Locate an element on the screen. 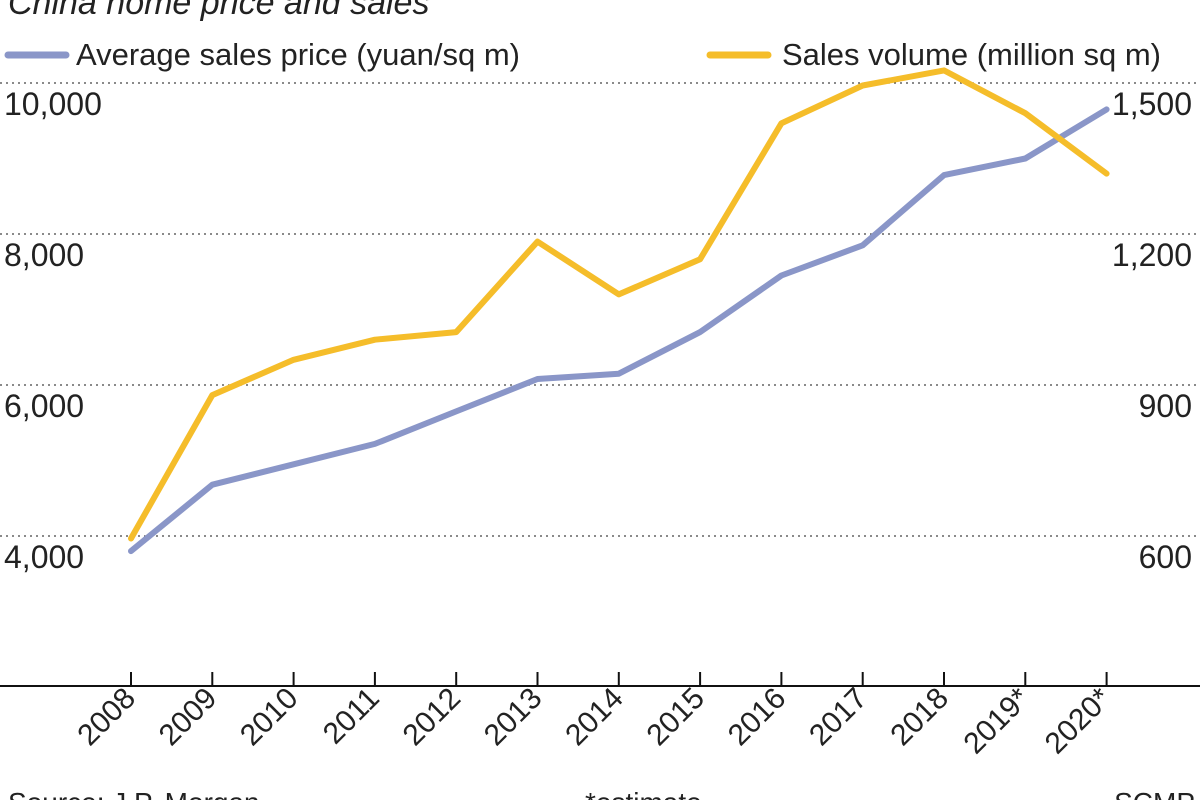  x-tick-label: 2017 is located at coordinates (838, 717).